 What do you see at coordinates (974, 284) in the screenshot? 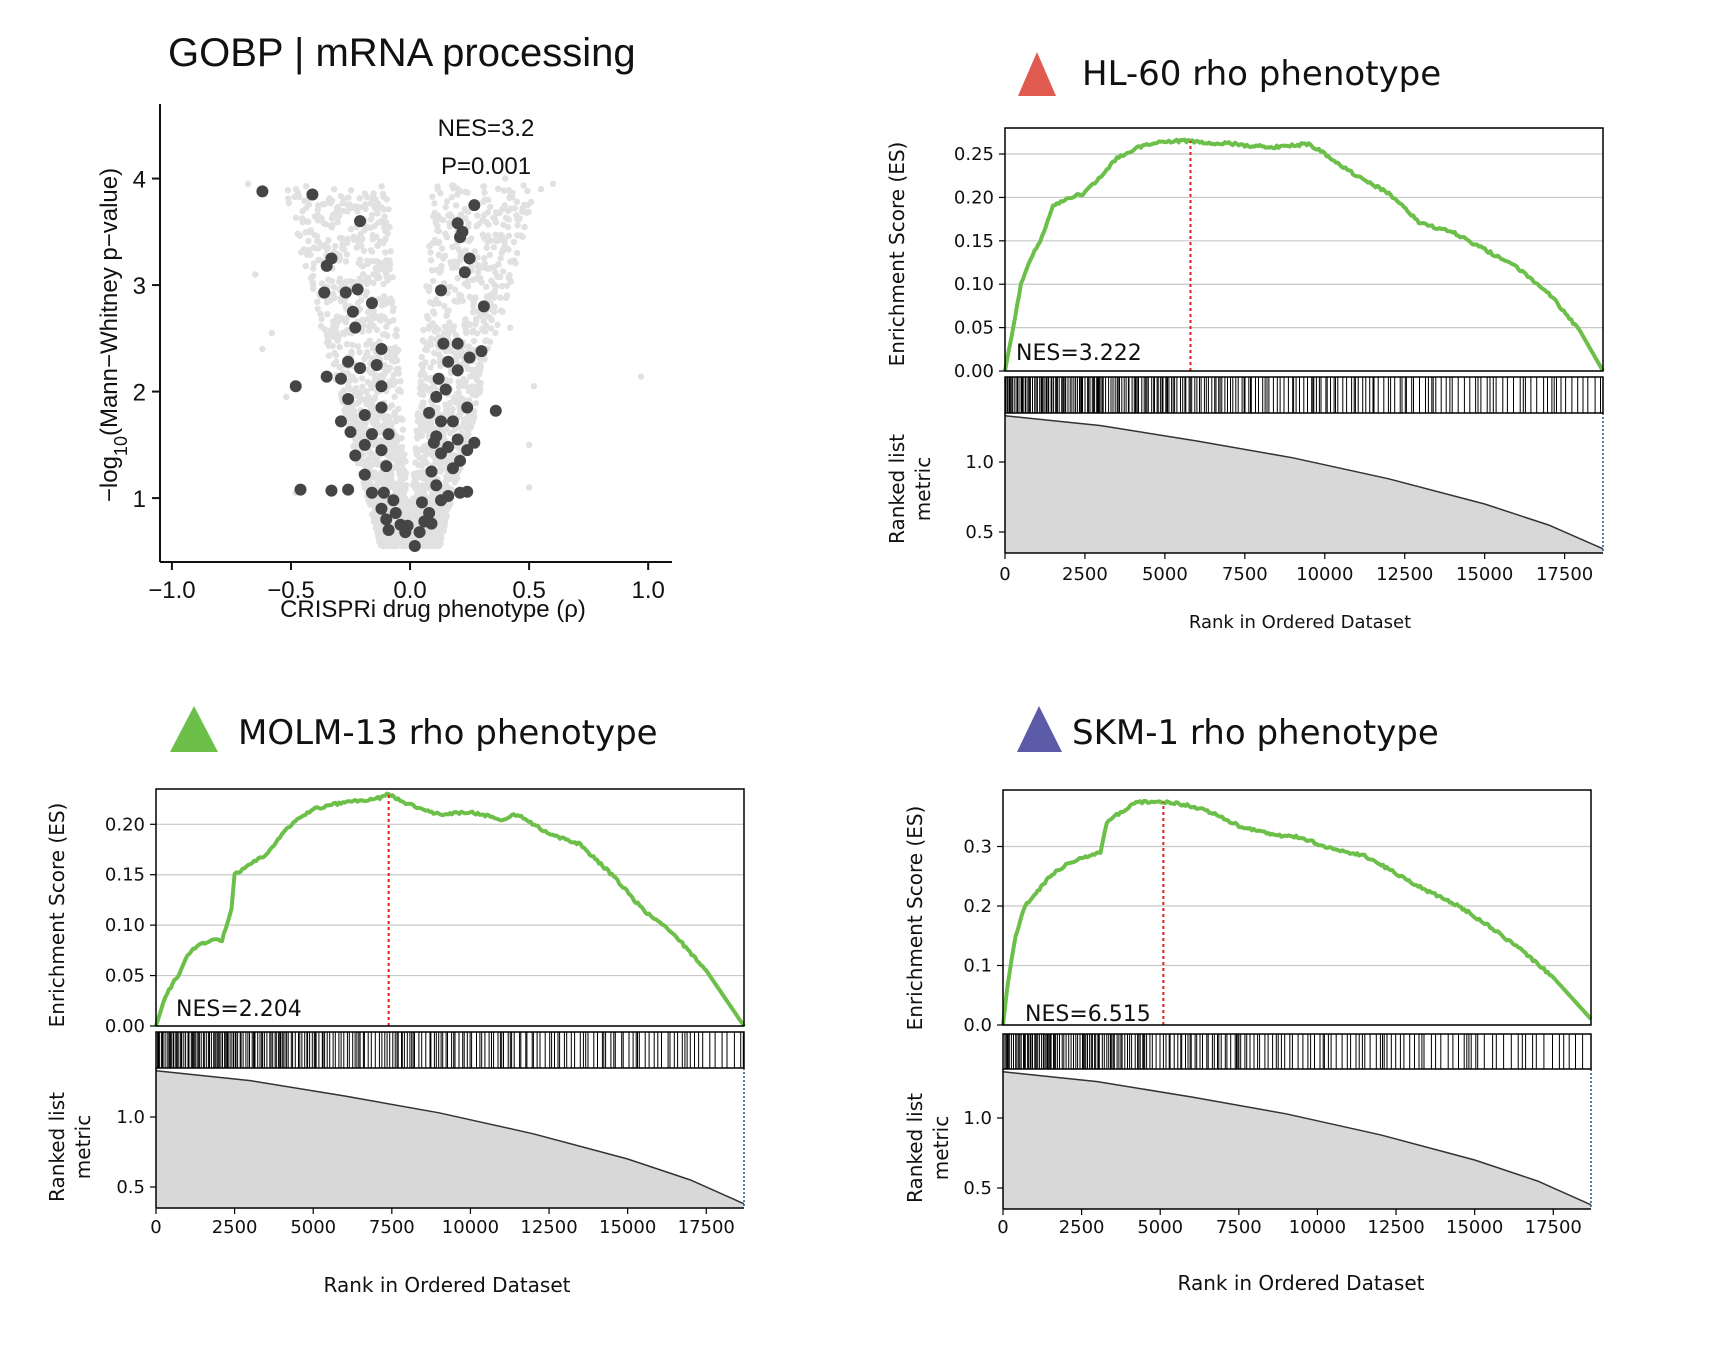
I see `es-y-tick-label: 0.10` at bounding box center [974, 284].